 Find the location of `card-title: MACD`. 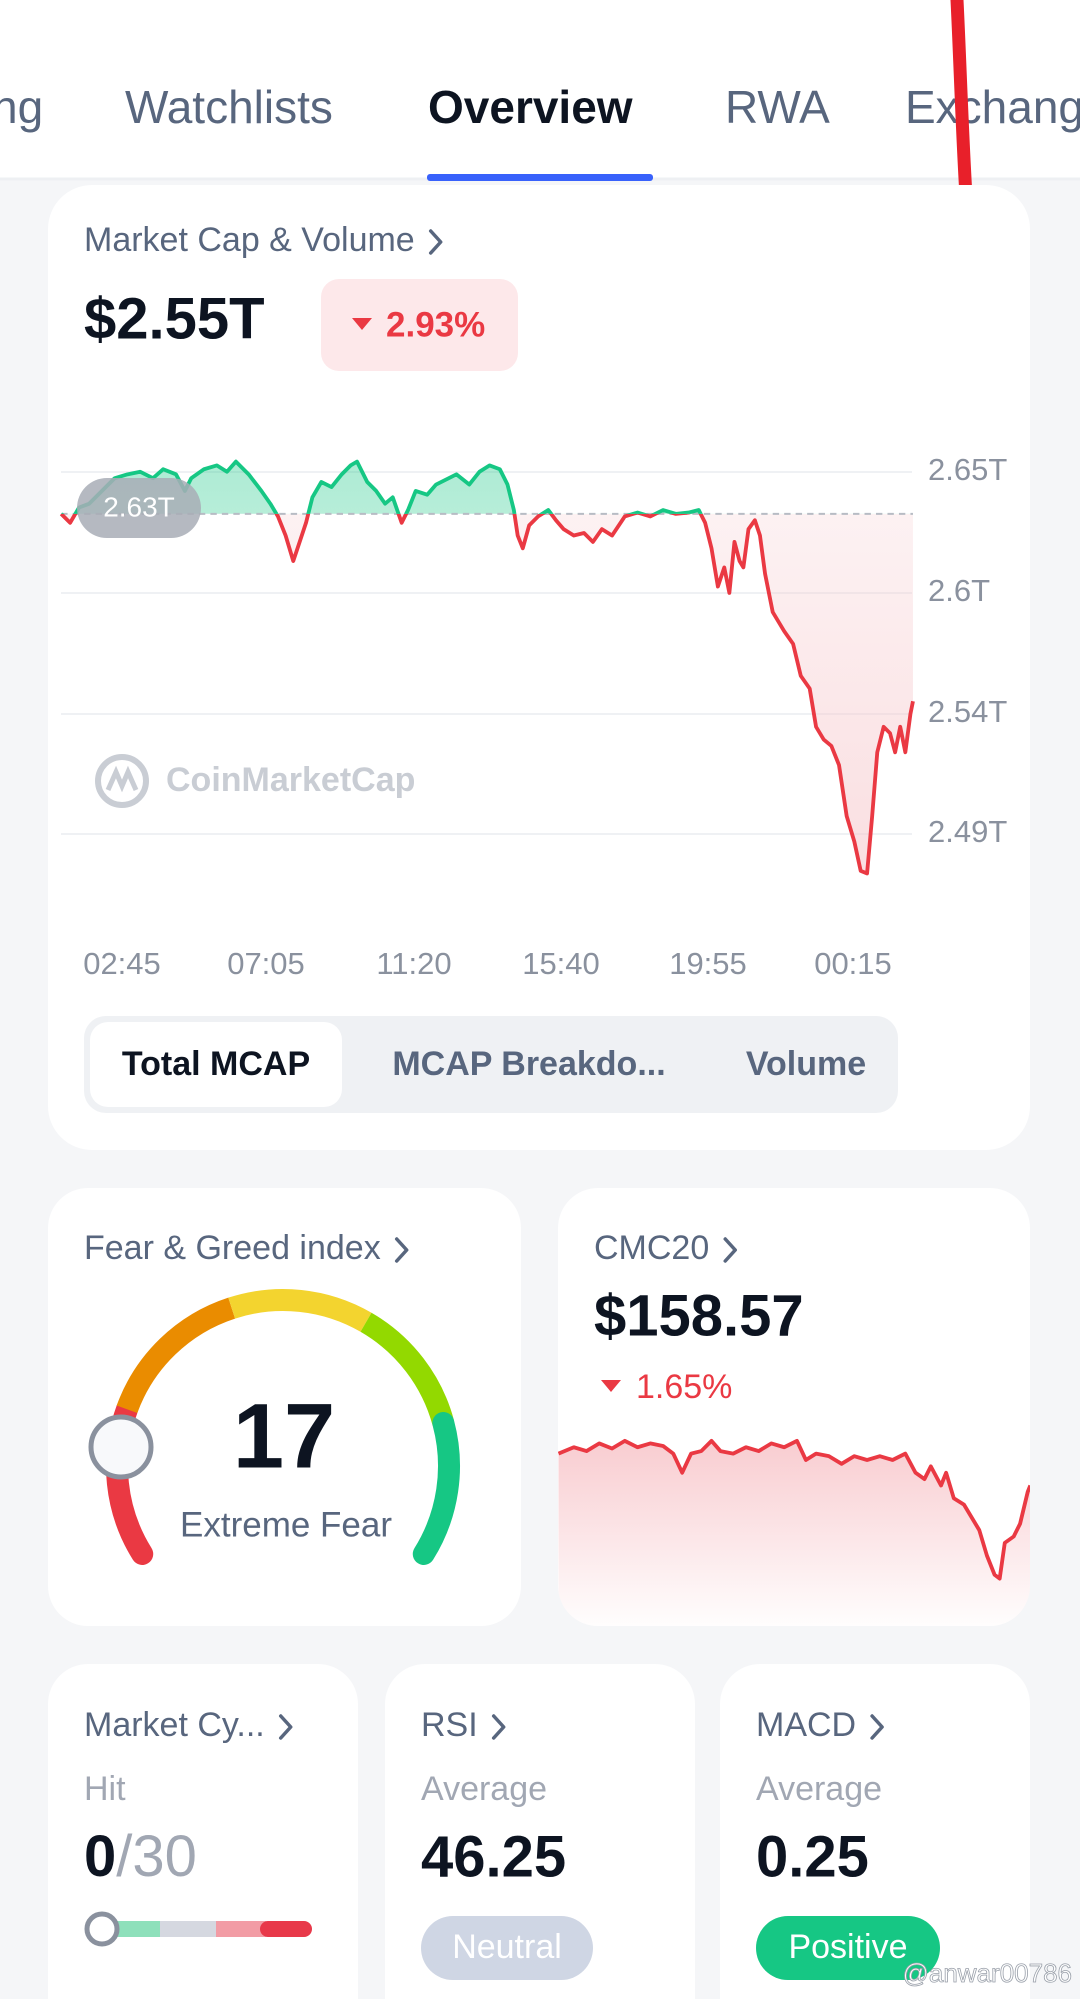

card-title: MACD is located at coordinates (806, 1725).